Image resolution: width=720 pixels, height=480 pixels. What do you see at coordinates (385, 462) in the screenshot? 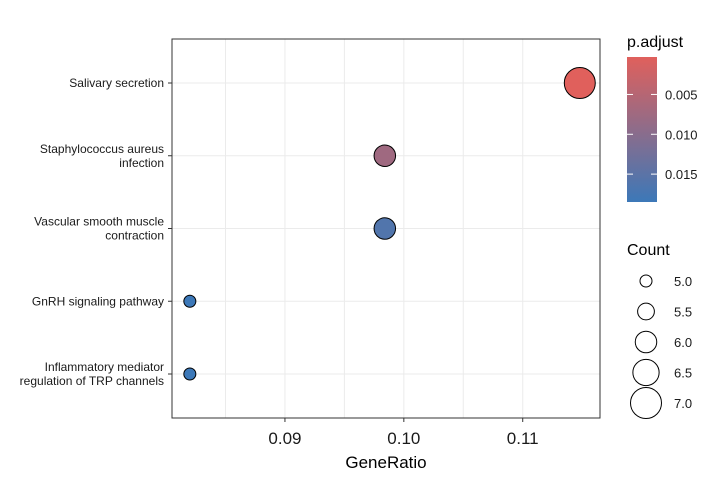
I see `x-axis-title: GeneRatio` at bounding box center [385, 462].